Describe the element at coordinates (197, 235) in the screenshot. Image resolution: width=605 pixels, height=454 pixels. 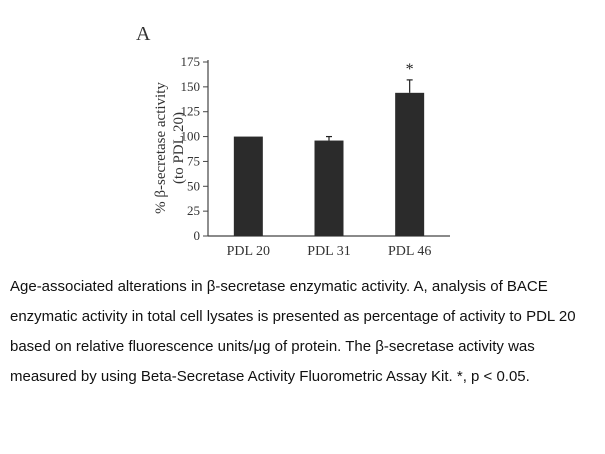
I see `y-tick-label: 0` at that location.